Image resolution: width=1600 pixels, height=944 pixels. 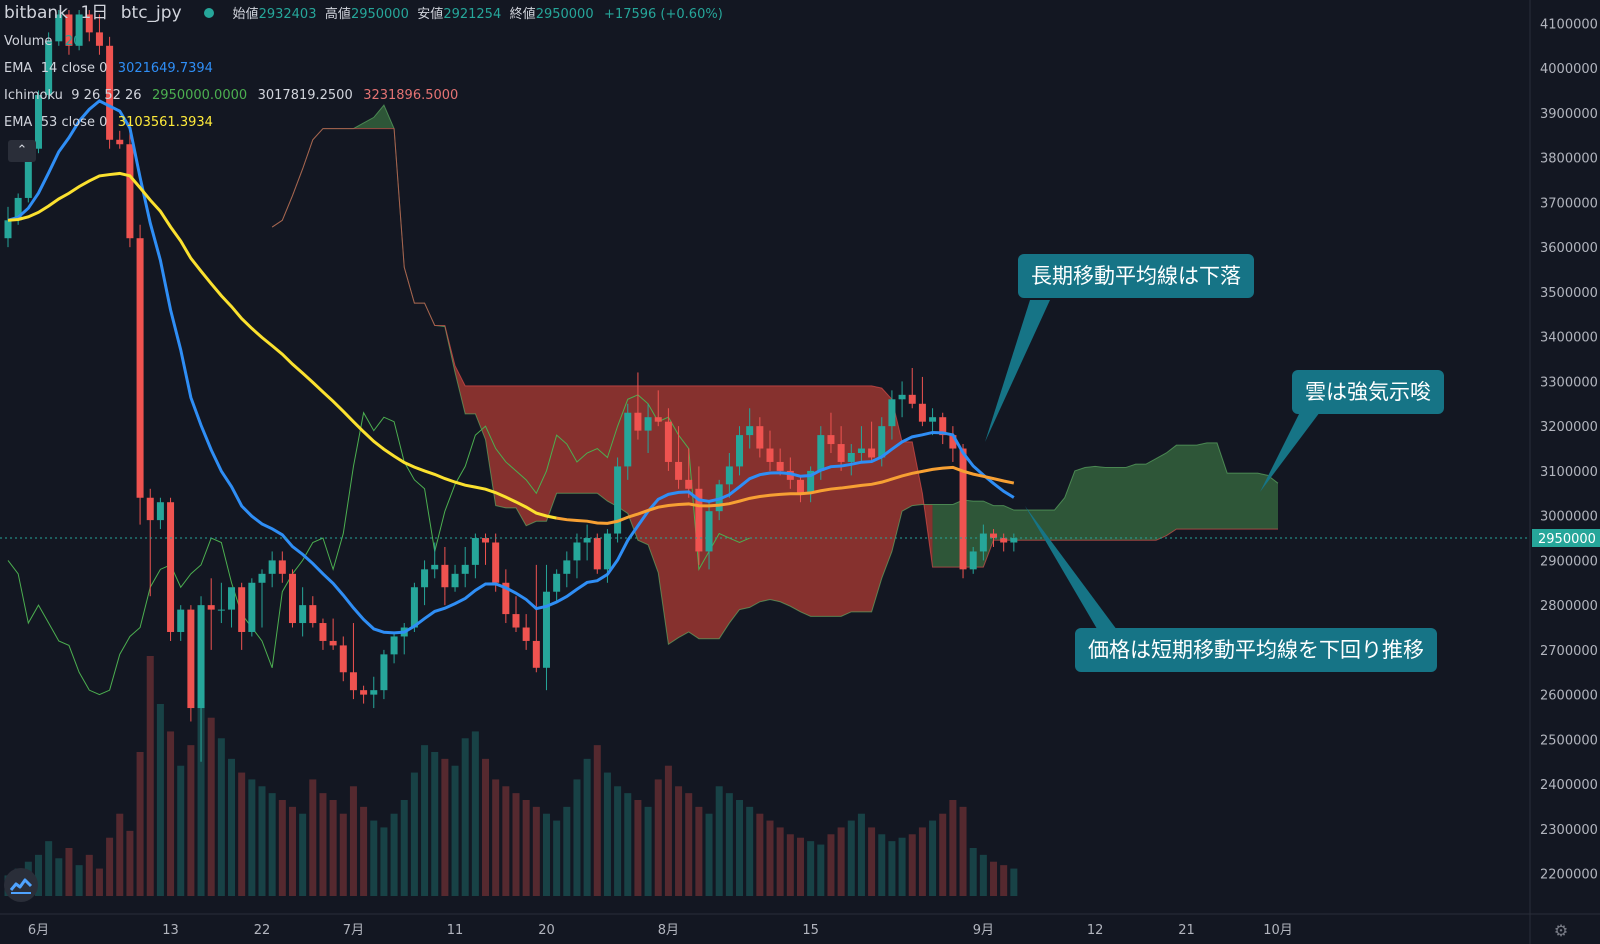 What do you see at coordinates (546, 930) in the screenshot?
I see `time-tick-label: 20` at bounding box center [546, 930].